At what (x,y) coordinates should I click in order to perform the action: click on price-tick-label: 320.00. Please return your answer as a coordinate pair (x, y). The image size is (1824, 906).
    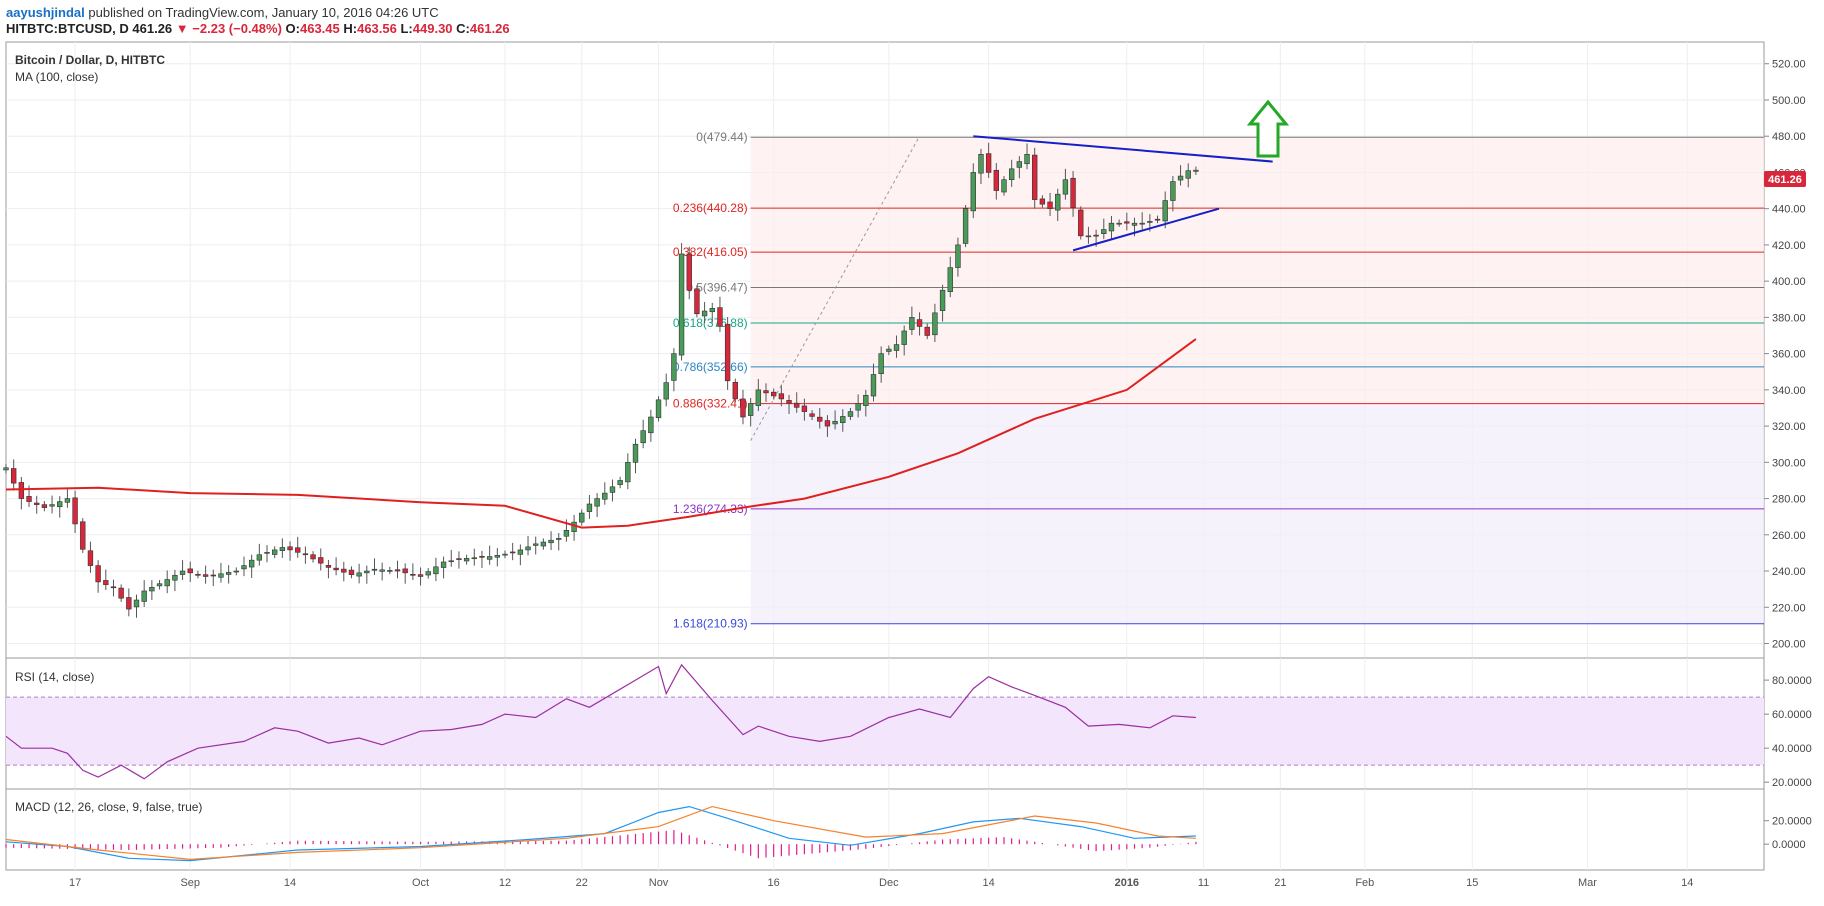
    Looking at the image, I should click on (1789, 427).